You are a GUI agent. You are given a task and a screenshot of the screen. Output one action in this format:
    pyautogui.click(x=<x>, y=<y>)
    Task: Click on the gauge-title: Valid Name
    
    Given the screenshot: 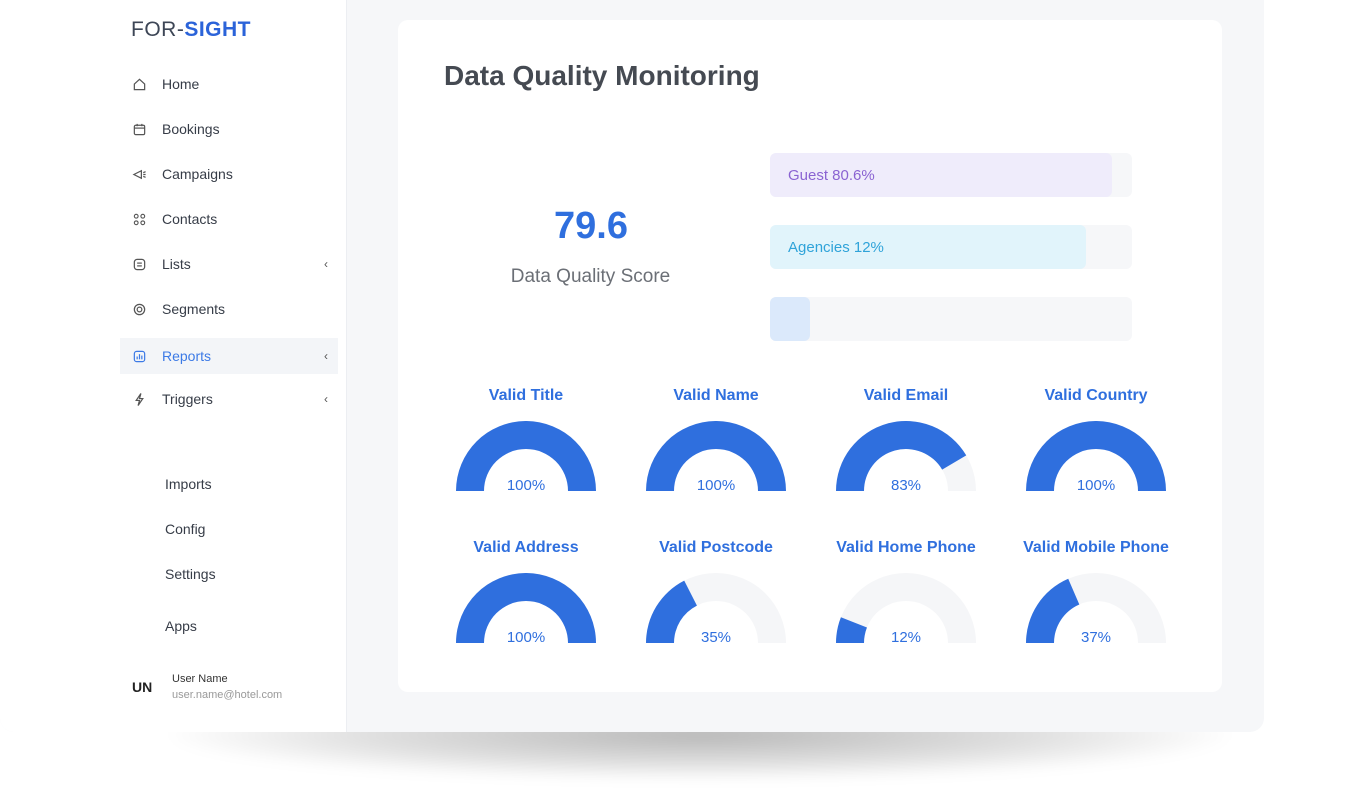 What is the action you would take?
    pyautogui.click(x=716, y=395)
    